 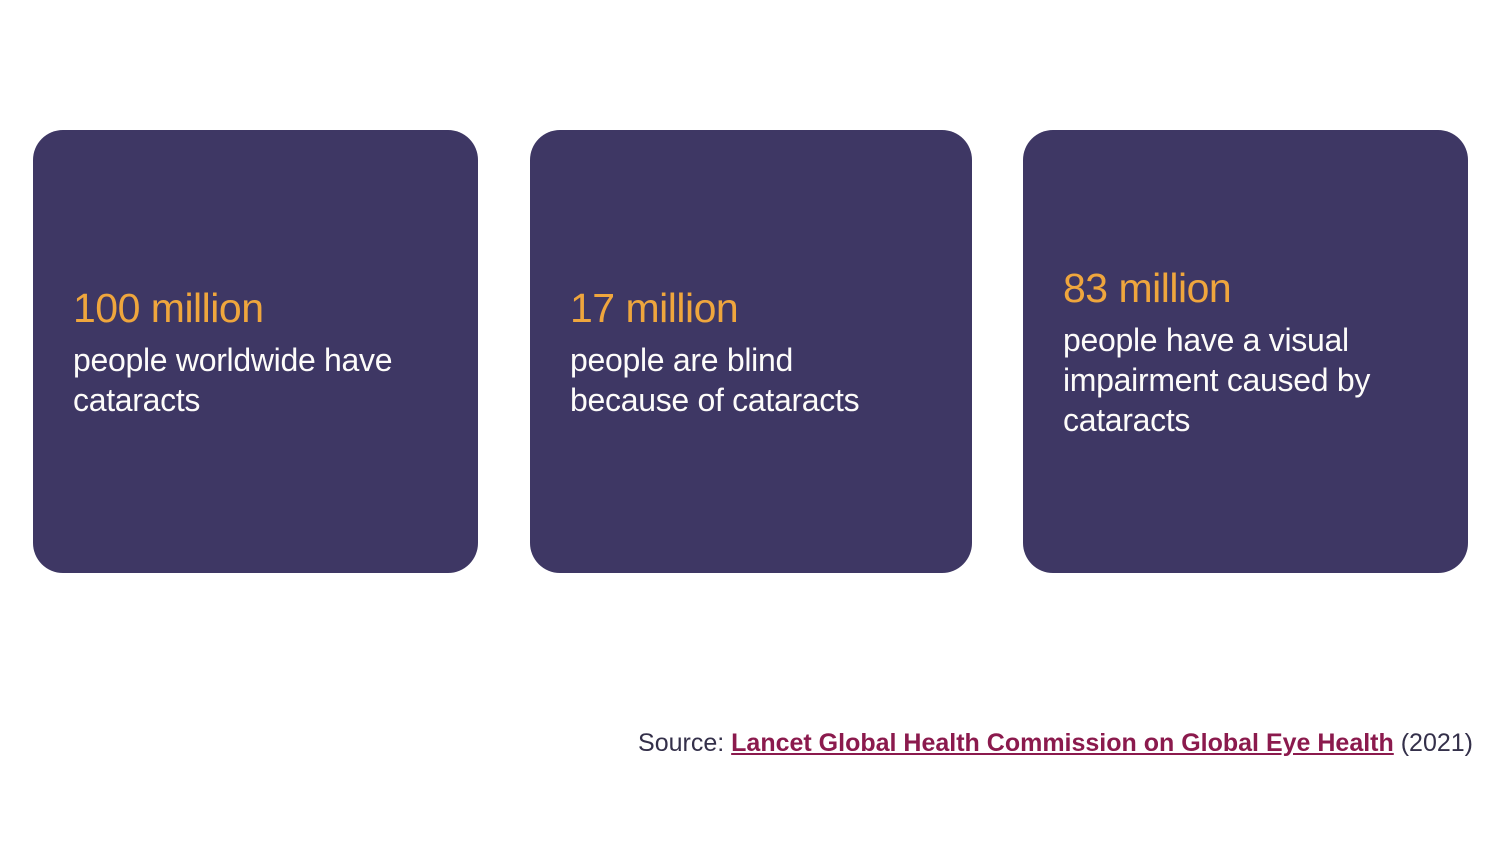 What do you see at coordinates (681, 743) in the screenshot?
I see `source-prefix: Source:` at bounding box center [681, 743].